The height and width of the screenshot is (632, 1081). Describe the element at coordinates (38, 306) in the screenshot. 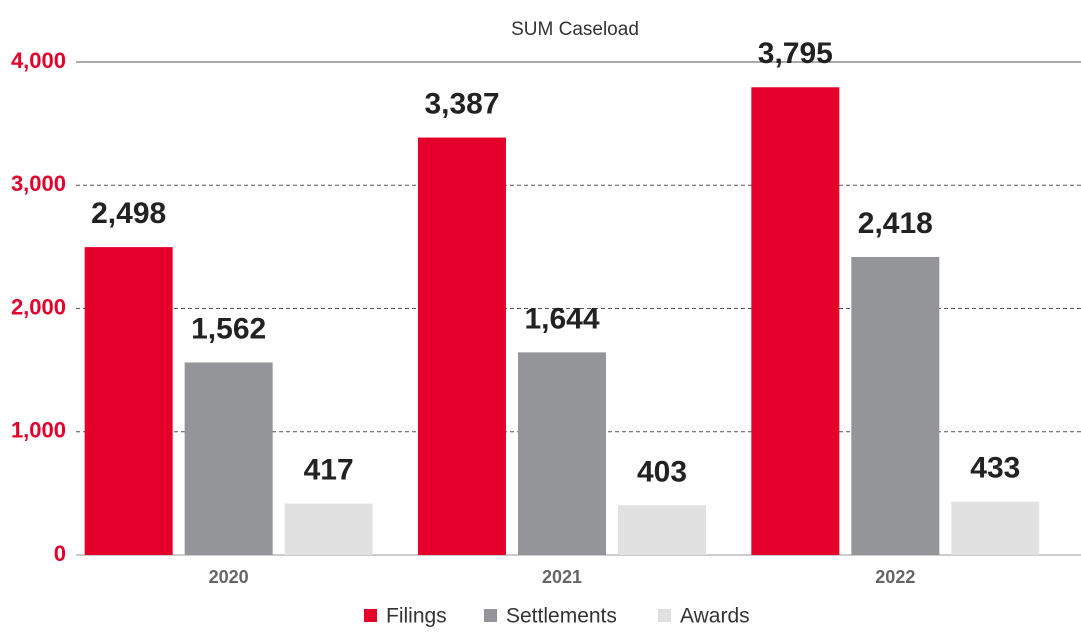

I see `y-tick-label: 2,000` at that location.